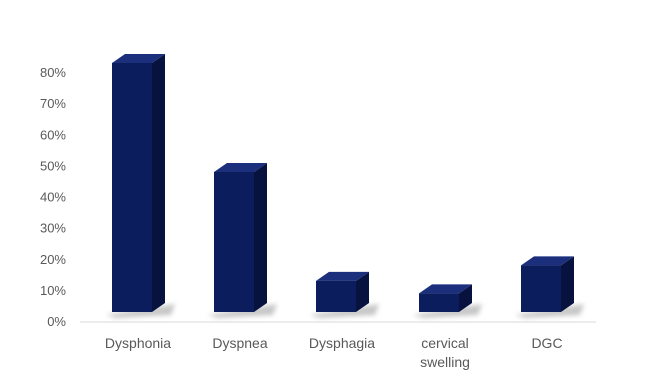  What do you see at coordinates (53, 228) in the screenshot?
I see `y-tick-label: 30%` at bounding box center [53, 228].